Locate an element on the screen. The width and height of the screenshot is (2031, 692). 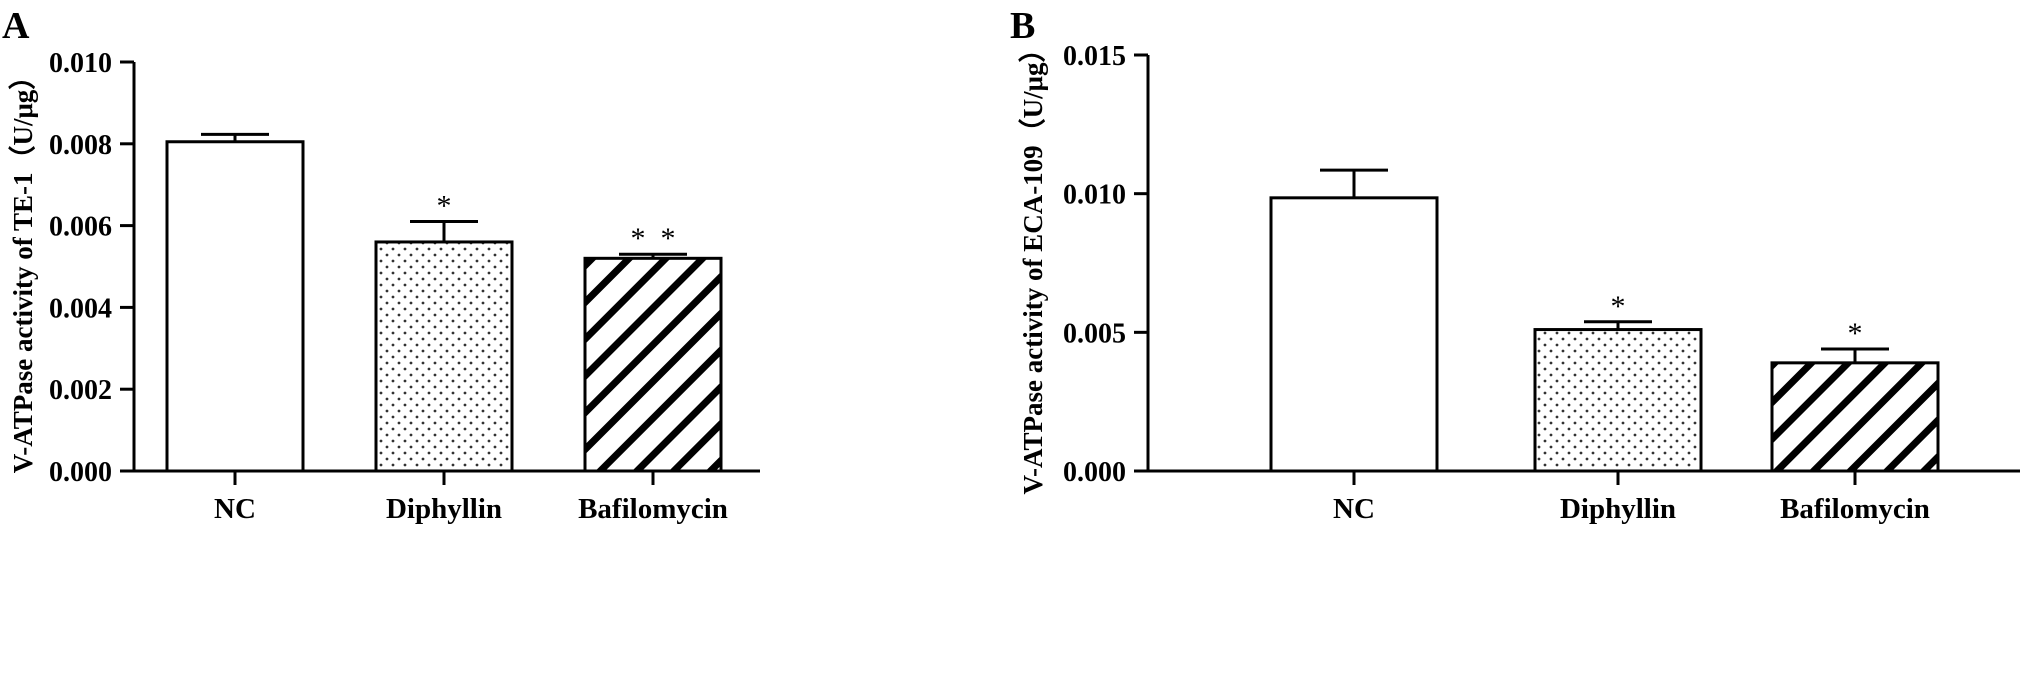
panel-b-bar-bafilomycin is located at coordinates (1855, 417).